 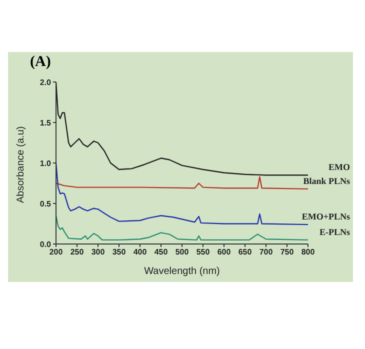 What do you see at coordinates (98, 252) in the screenshot?
I see `x-tick-label: 300` at bounding box center [98, 252].